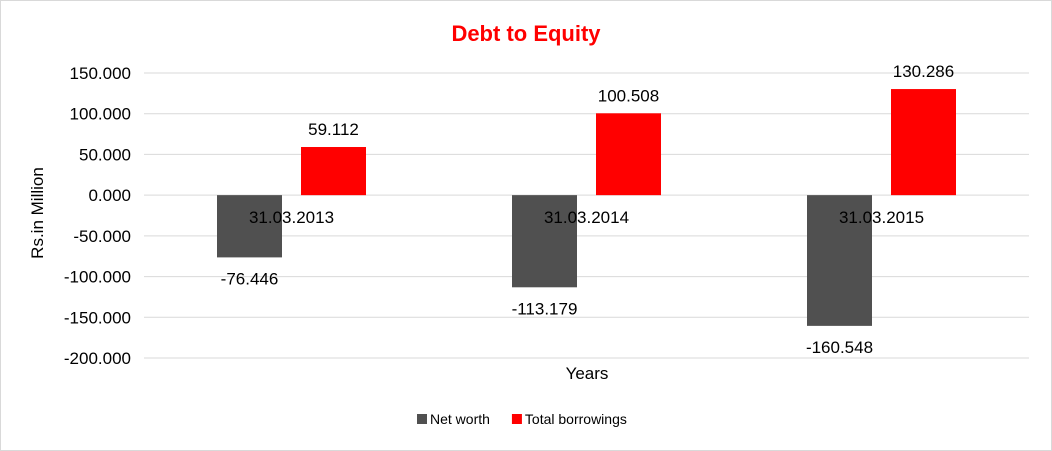  I want to click on legend-label: Total borrowings, so click(576, 419).